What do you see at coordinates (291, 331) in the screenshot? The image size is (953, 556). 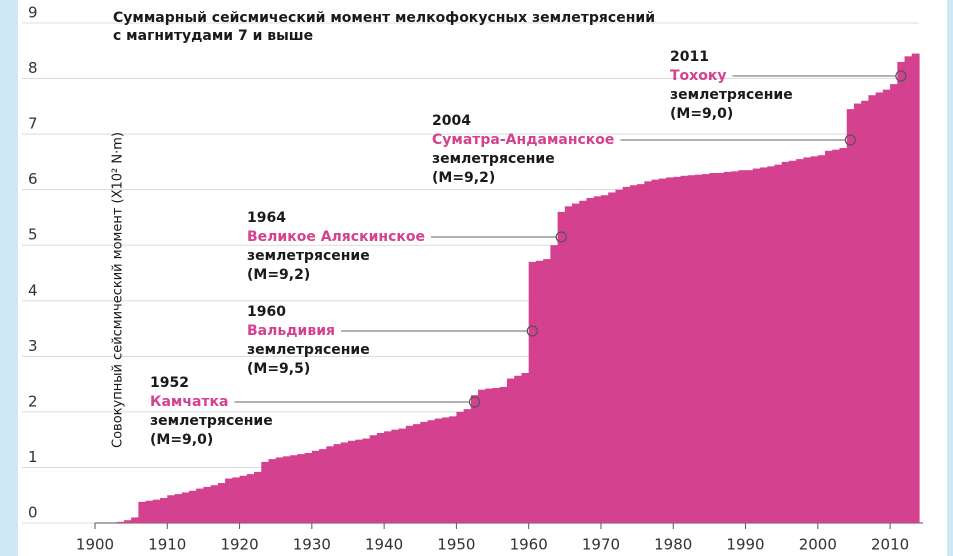 I see `annotation-name: Вальдивия` at bounding box center [291, 331].